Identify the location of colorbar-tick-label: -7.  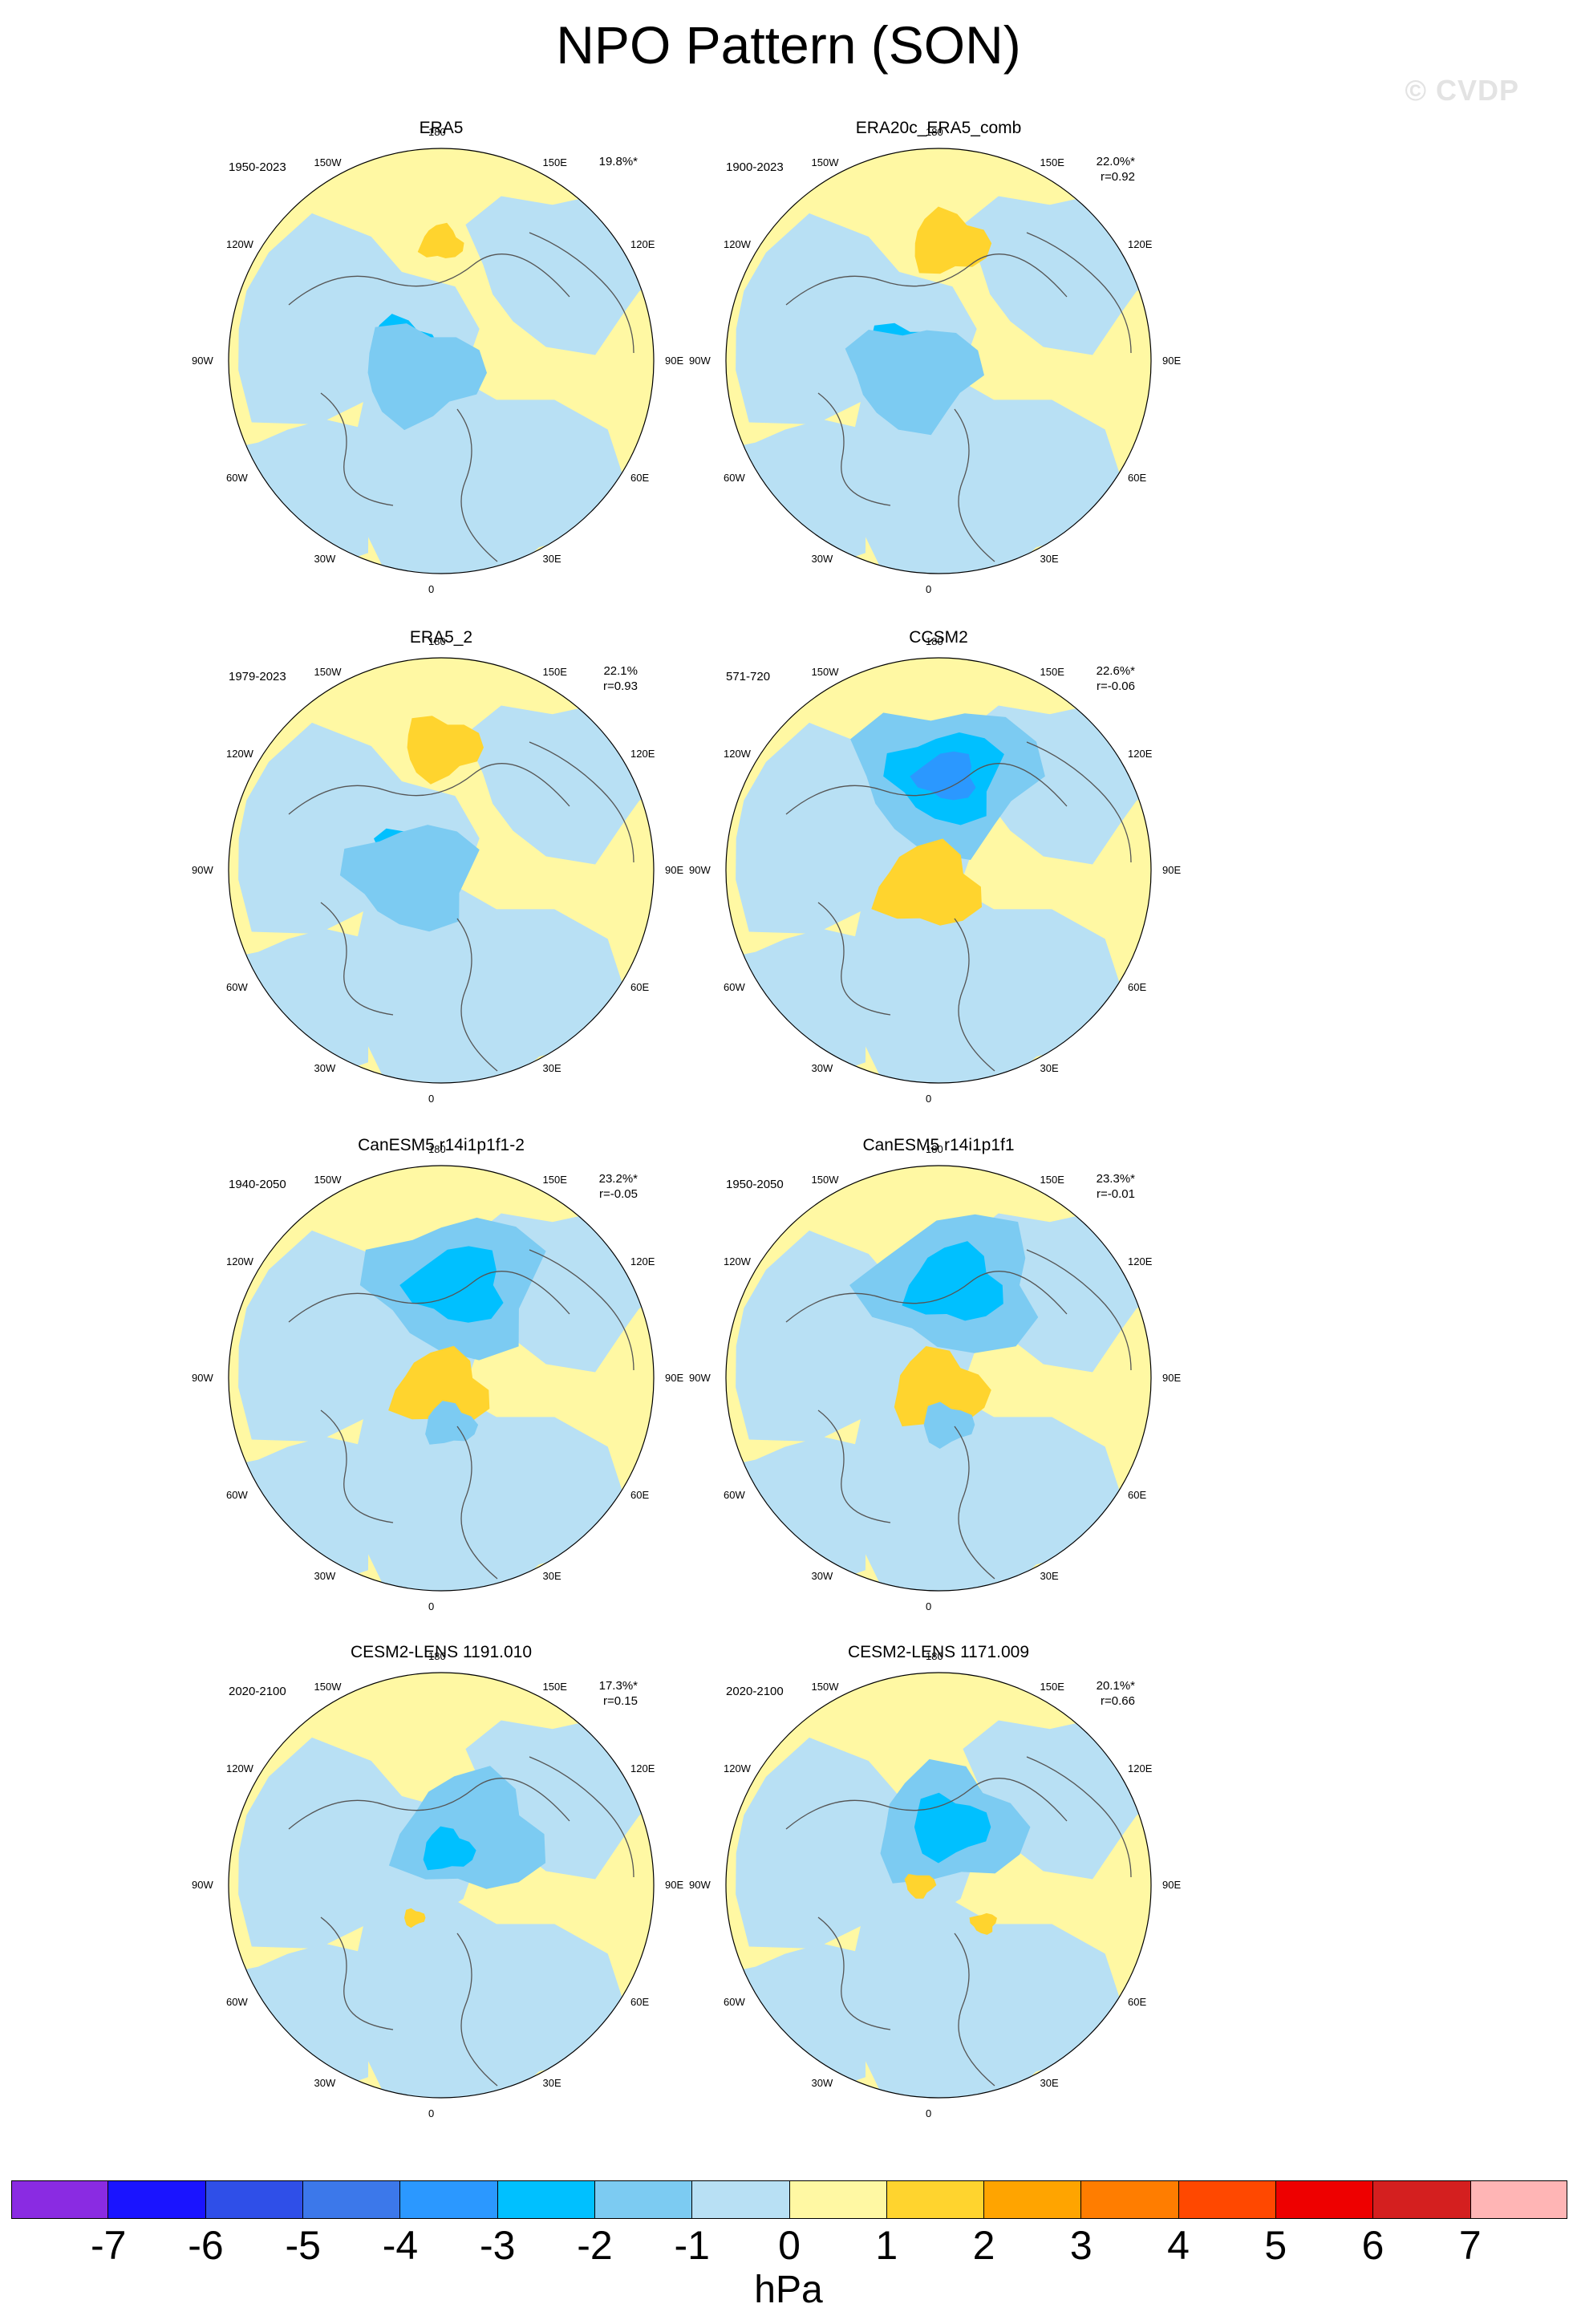
(109, 2245).